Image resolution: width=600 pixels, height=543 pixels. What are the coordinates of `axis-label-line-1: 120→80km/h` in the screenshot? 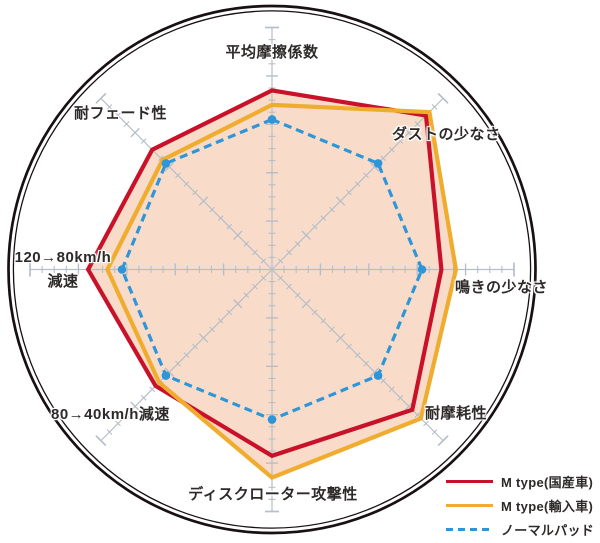 It's located at (63, 257).